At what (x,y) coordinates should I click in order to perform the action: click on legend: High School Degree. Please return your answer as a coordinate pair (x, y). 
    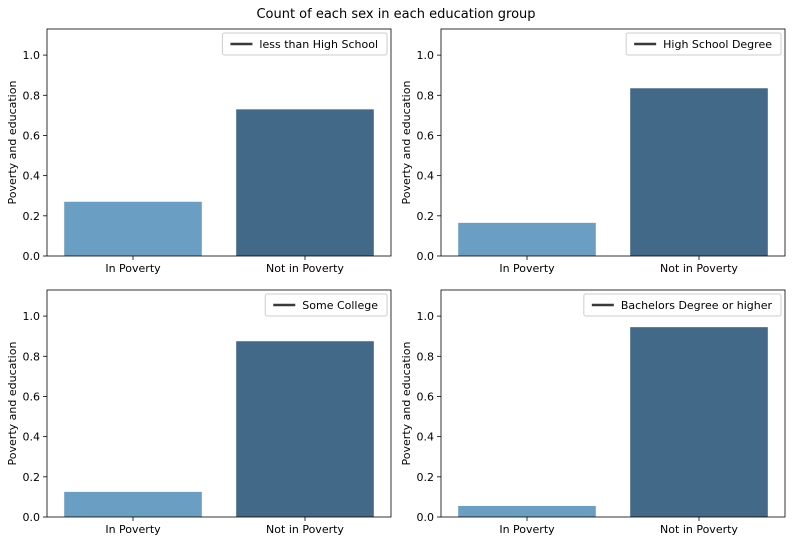
    Looking at the image, I should click on (703, 44).